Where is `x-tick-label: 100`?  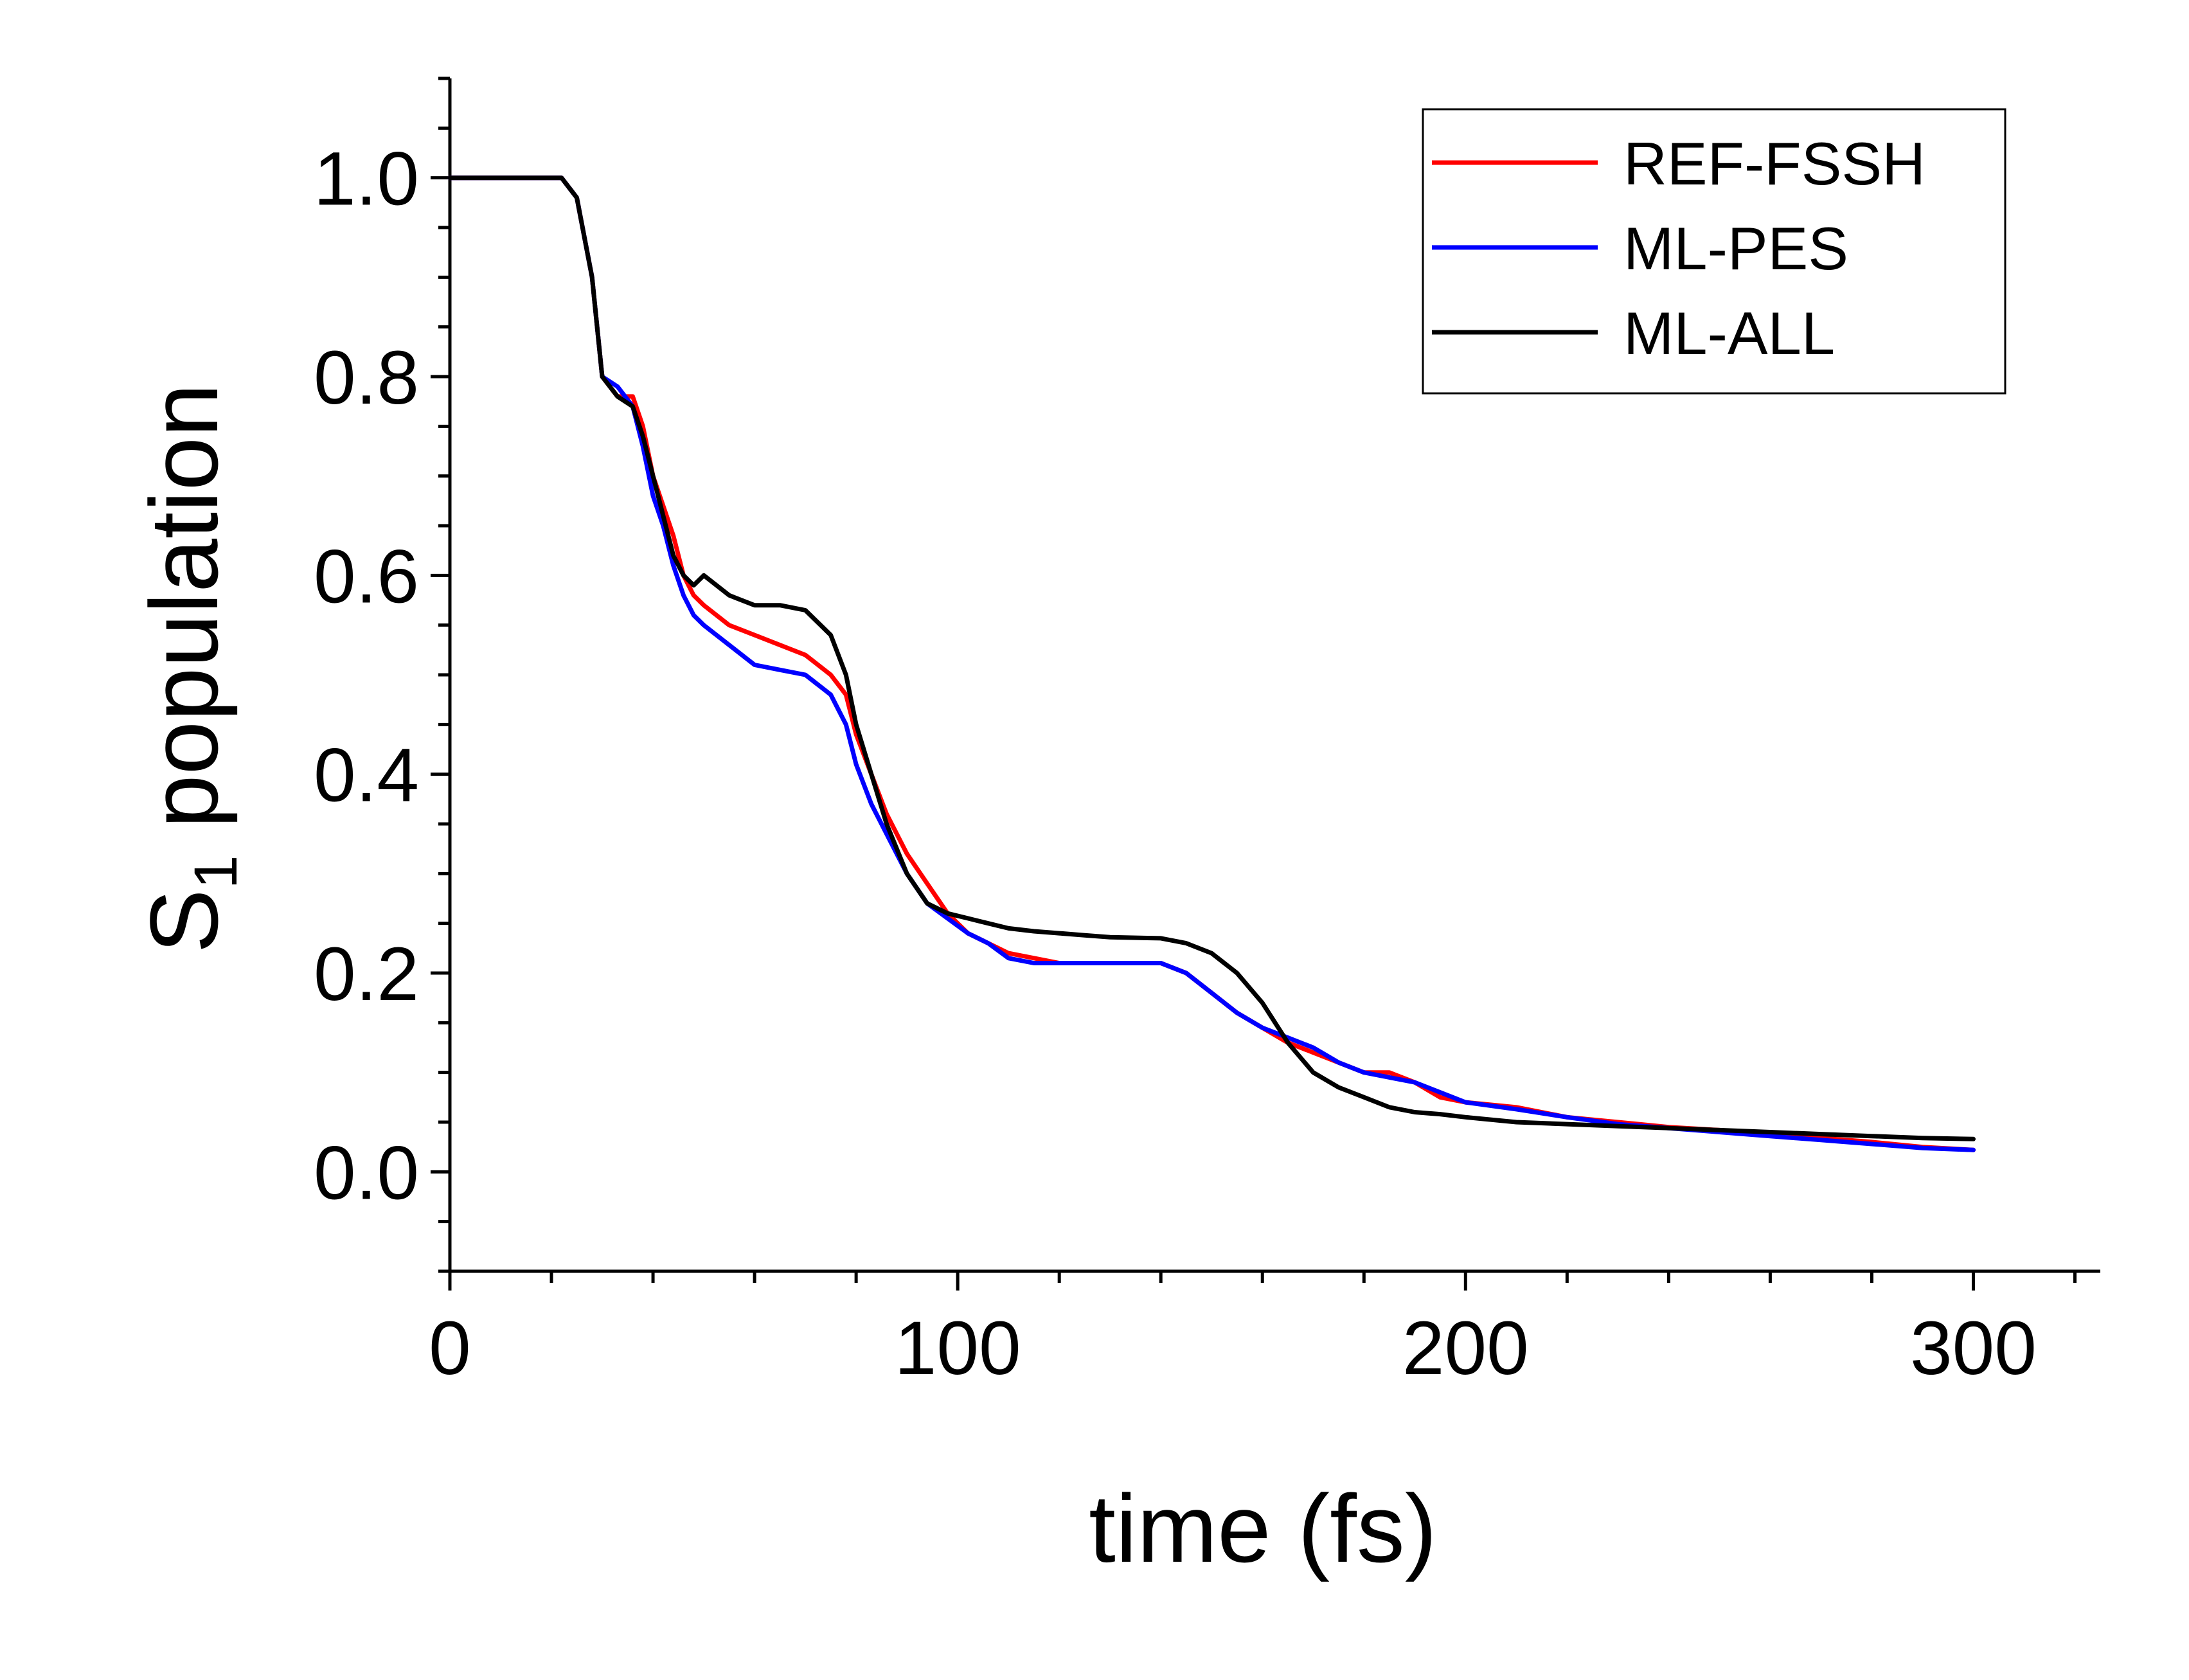
x-tick-label: 100 is located at coordinates (958, 1348).